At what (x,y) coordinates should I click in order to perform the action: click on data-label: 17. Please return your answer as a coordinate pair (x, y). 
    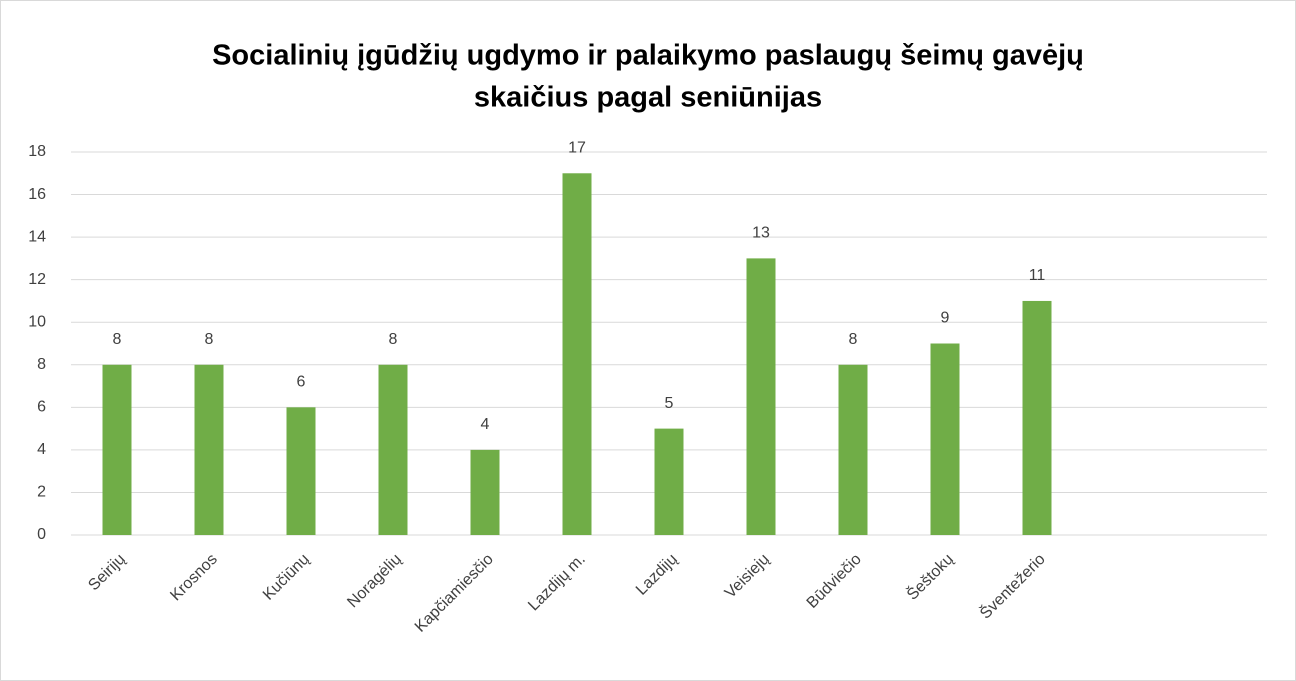
    Looking at the image, I should click on (577, 147).